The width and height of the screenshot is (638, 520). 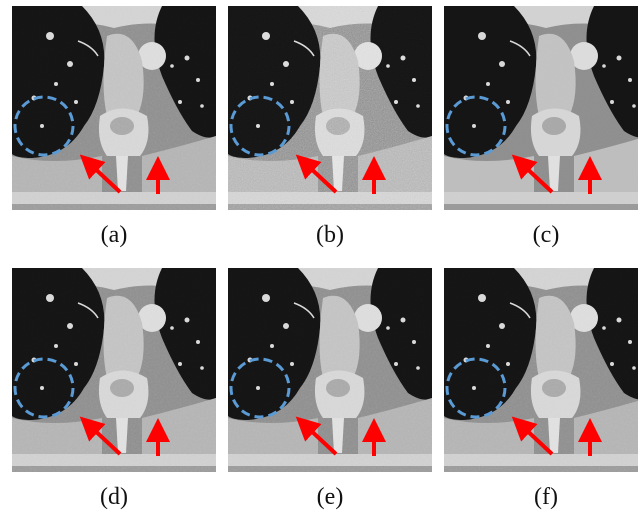 What do you see at coordinates (260, 388) in the screenshot?
I see `roi-circle-e` at bounding box center [260, 388].